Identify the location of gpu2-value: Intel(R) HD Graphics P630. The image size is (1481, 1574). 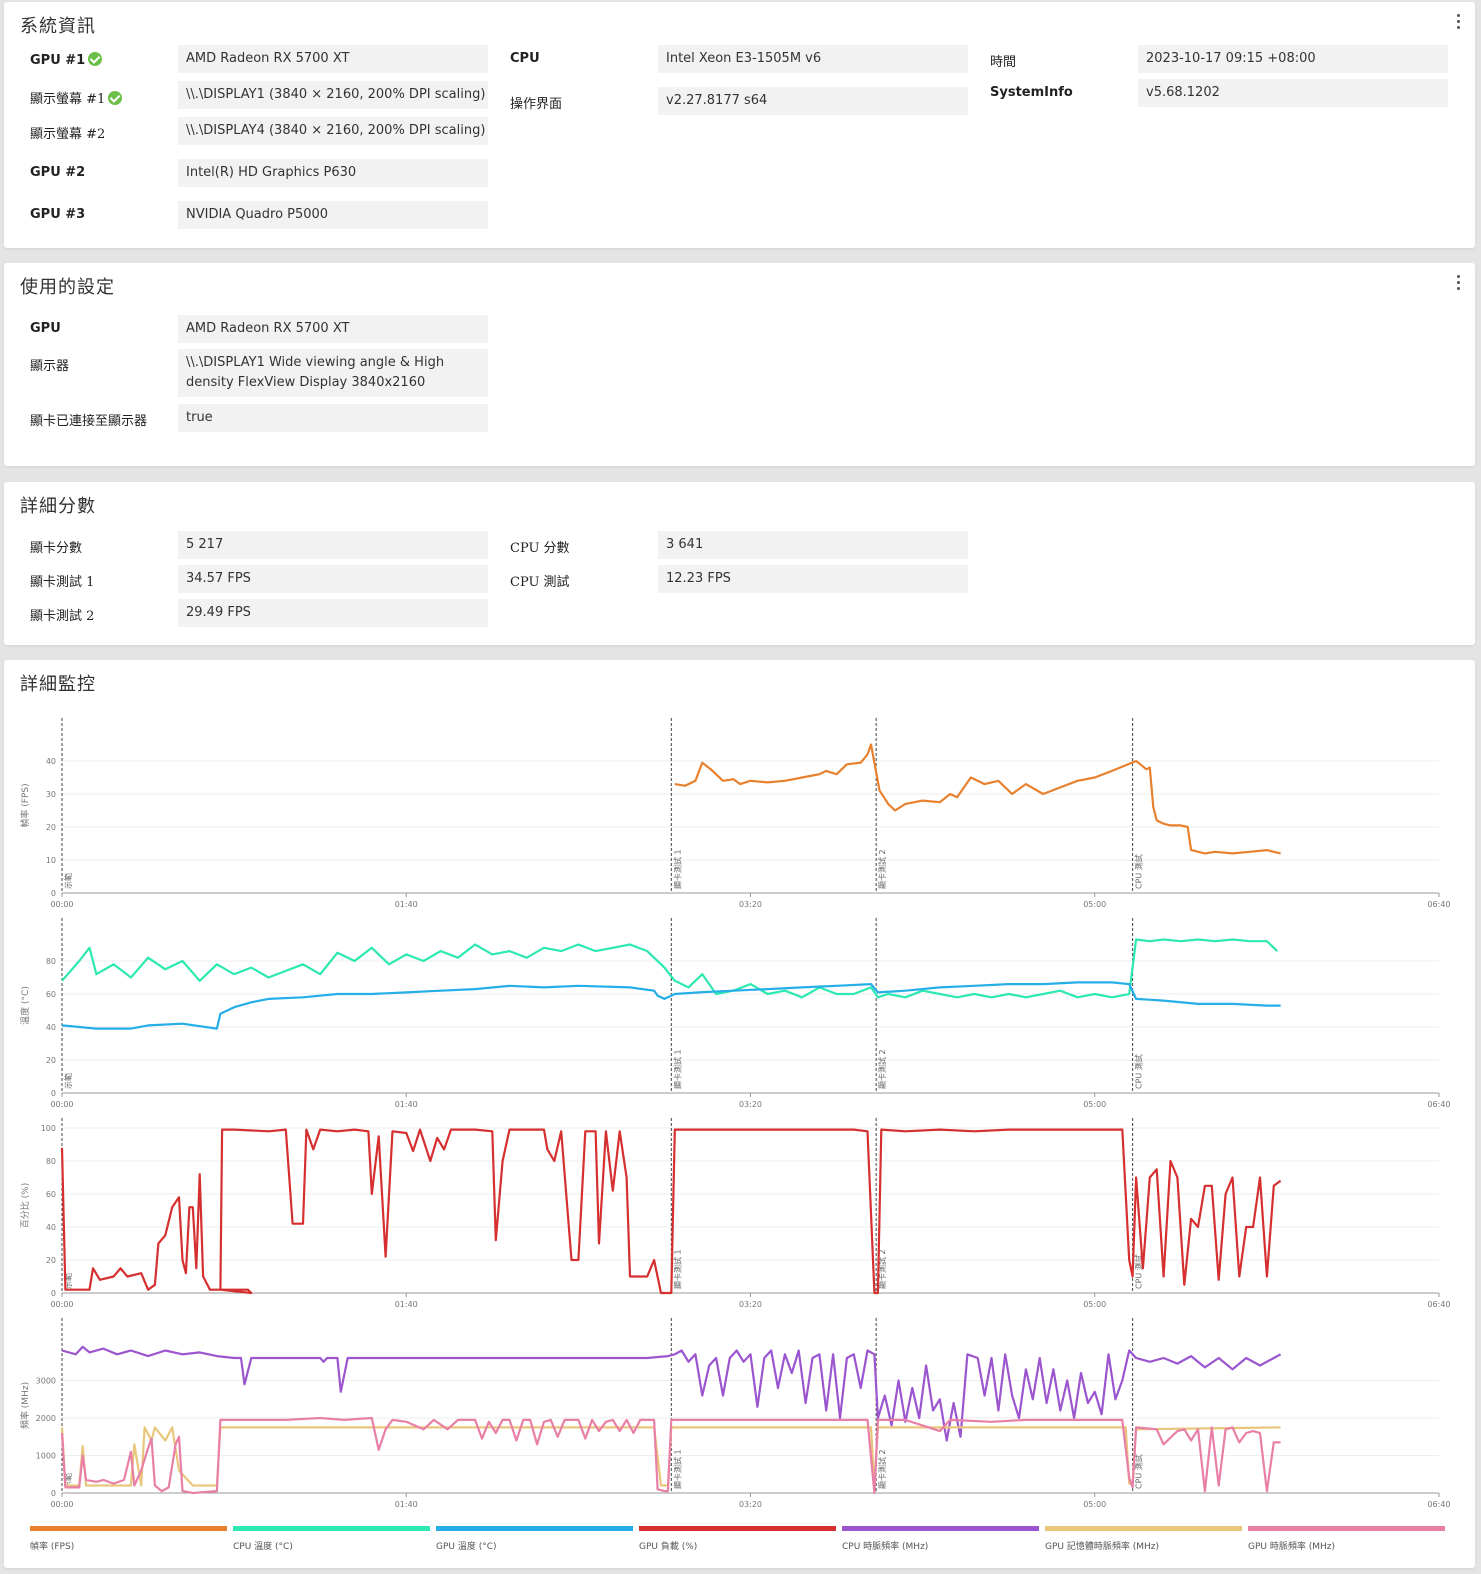
(333, 173).